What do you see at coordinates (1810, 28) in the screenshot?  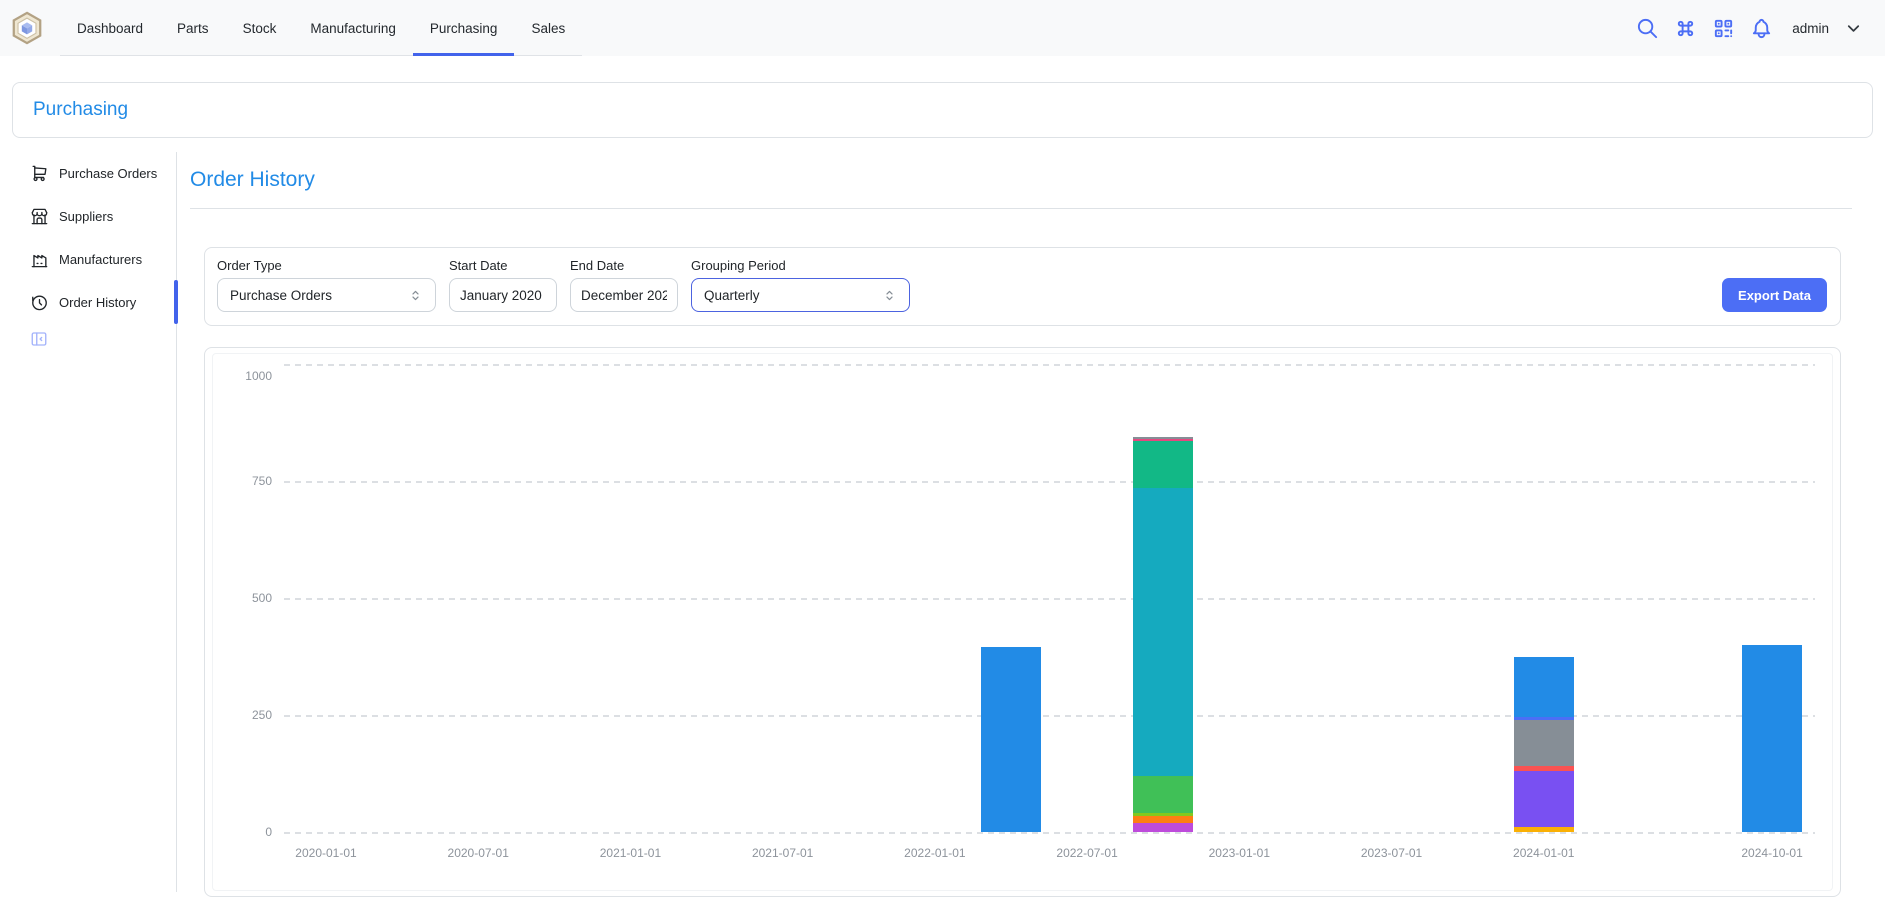 I see `user-menu-label: admin` at bounding box center [1810, 28].